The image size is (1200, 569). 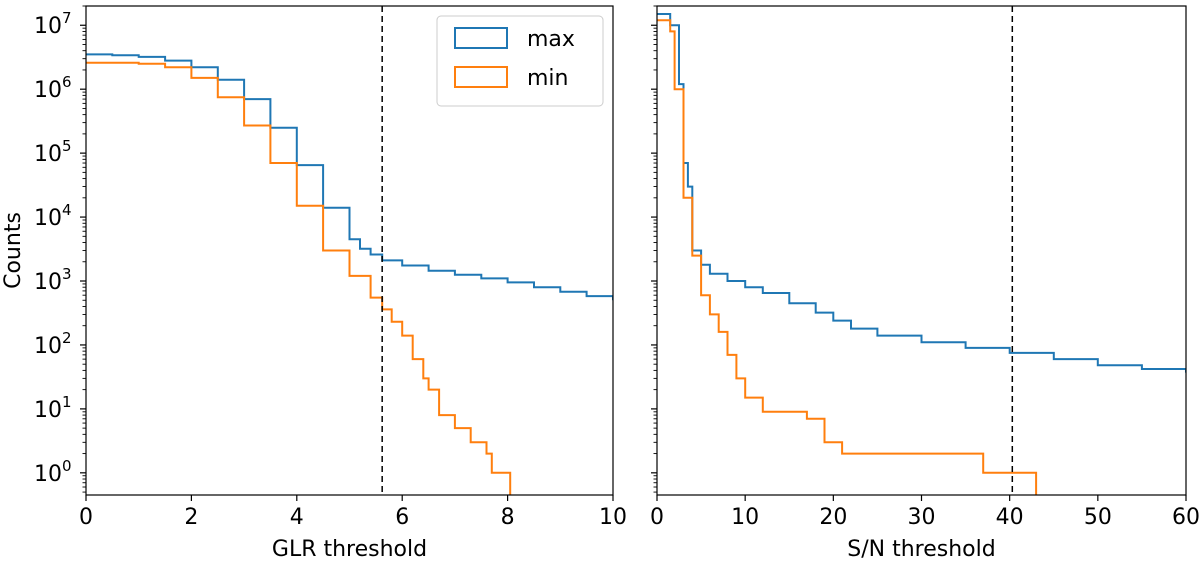 I want to click on y-tick-label: 10², so click(x=53, y=344).